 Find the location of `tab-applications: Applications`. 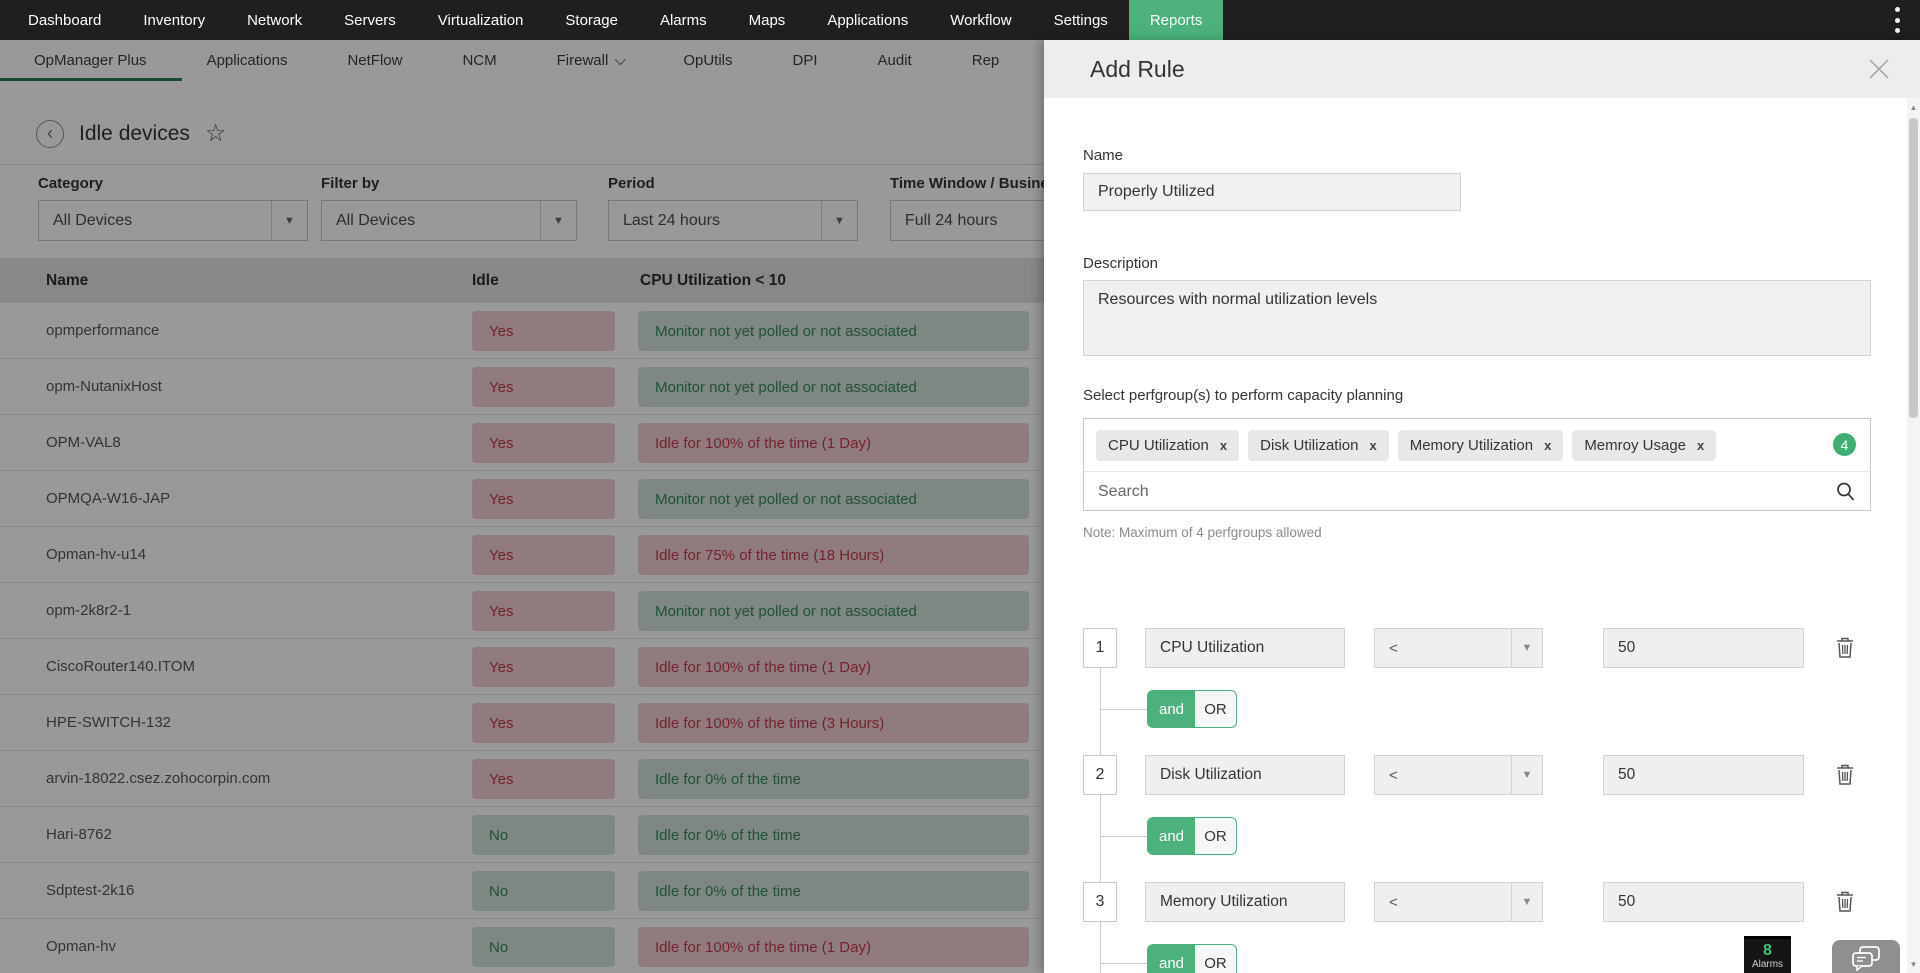

tab-applications: Applications is located at coordinates (247, 60).